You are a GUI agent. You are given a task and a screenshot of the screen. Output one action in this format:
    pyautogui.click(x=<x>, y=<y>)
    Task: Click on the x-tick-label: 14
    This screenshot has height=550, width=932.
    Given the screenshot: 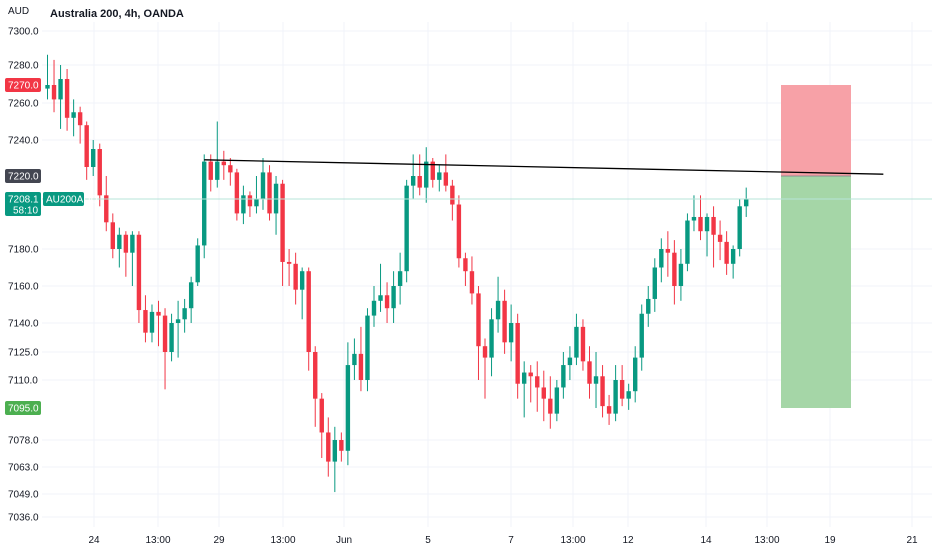 What is the action you would take?
    pyautogui.click(x=706, y=540)
    